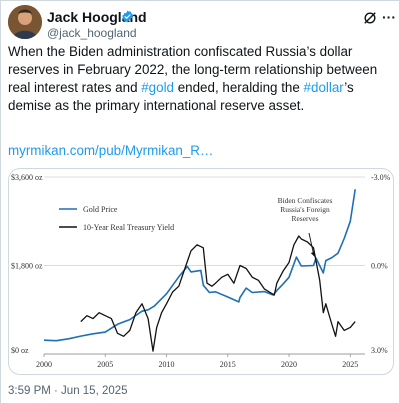 This screenshot has width=400, height=404. What do you see at coordinates (324, 87) in the screenshot?
I see `hashtag-dollar: #dollar` at bounding box center [324, 87].